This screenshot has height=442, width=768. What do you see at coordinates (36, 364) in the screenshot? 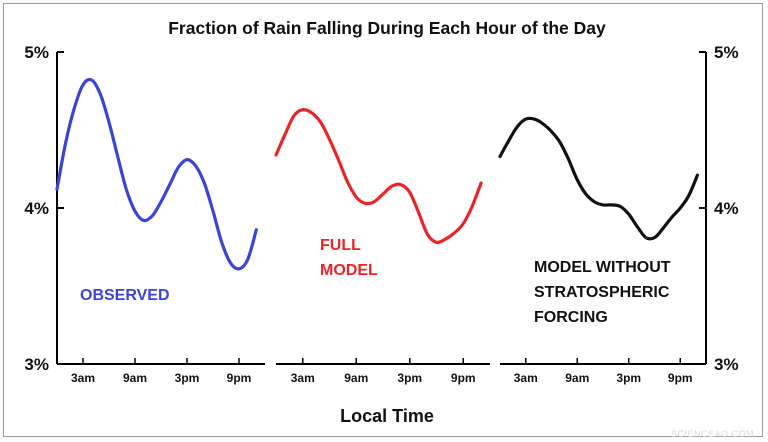
I see `left-y-tick-label: 3%` at bounding box center [36, 364].